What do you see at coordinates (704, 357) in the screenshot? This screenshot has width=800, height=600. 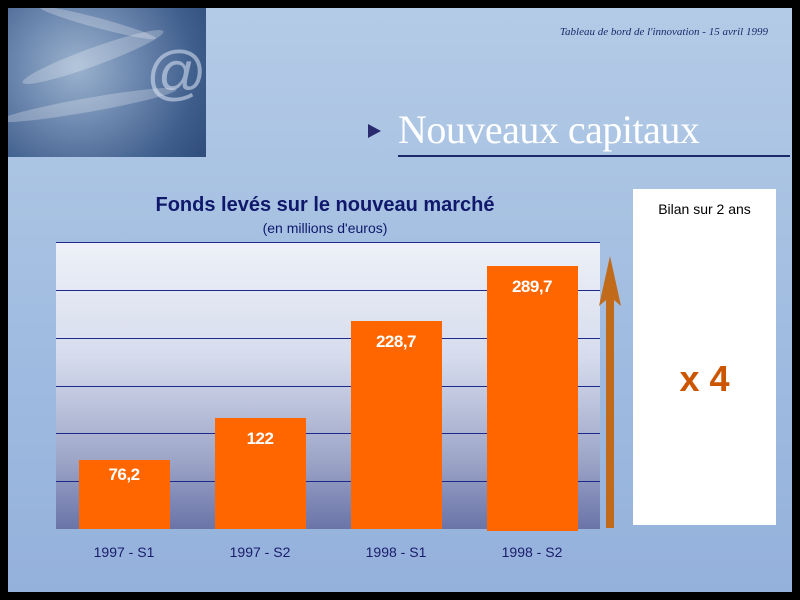 I see `summary-box: Bilan sur 2 ans` at bounding box center [704, 357].